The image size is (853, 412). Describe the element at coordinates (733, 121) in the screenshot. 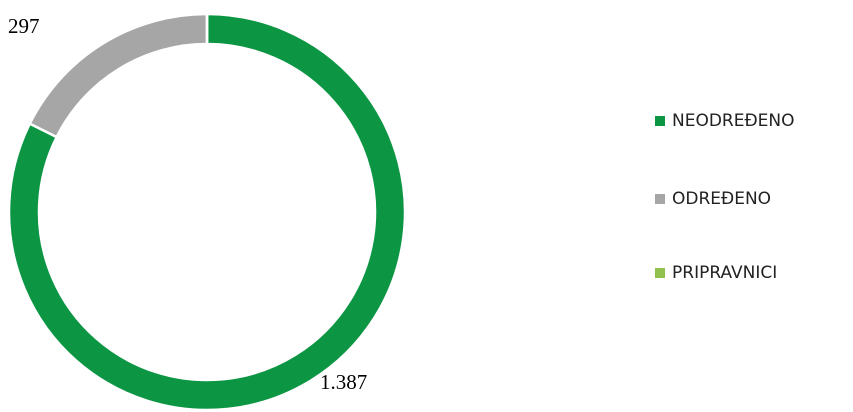

I see `legend-label: NEODREĐENO` at that location.